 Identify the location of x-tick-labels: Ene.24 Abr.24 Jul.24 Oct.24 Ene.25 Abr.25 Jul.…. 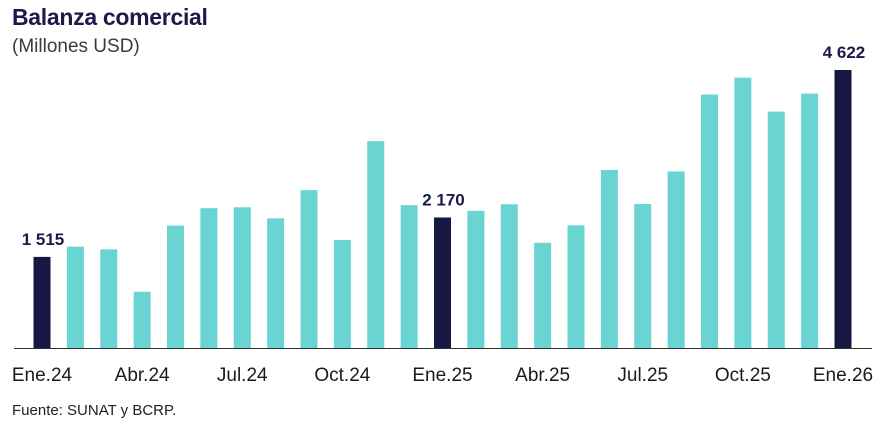
(442, 375).